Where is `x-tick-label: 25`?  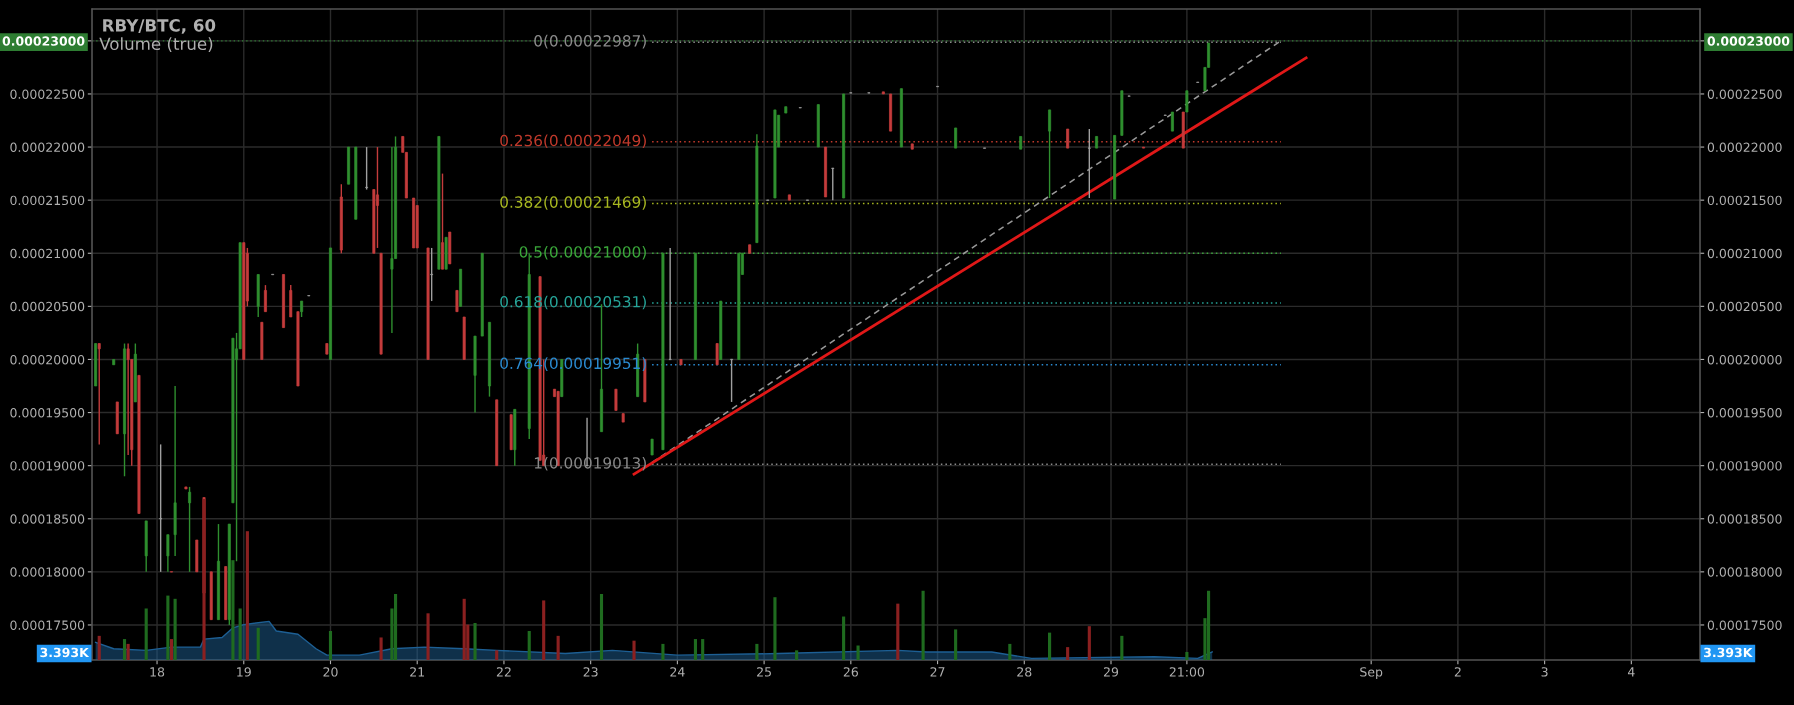
x-tick-label: 25 is located at coordinates (764, 672).